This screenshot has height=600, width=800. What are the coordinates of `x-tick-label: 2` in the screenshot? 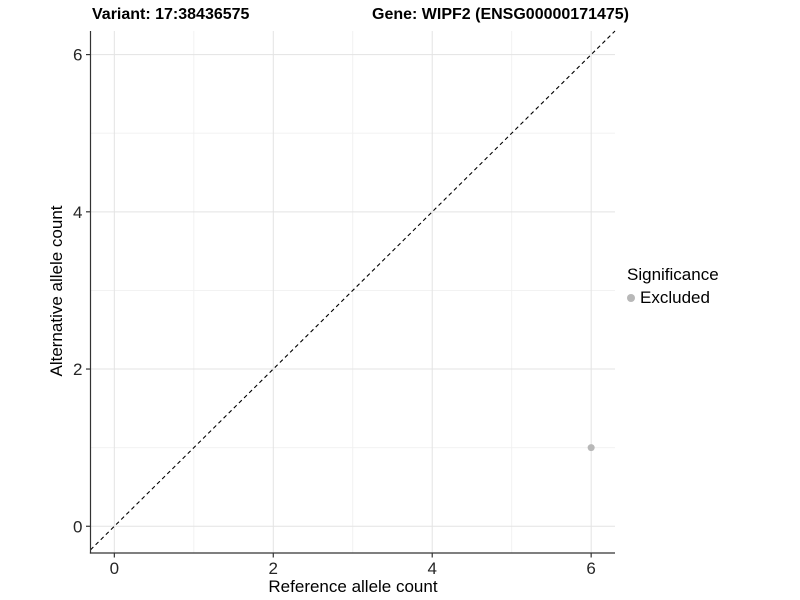 It's located at (273, 568).